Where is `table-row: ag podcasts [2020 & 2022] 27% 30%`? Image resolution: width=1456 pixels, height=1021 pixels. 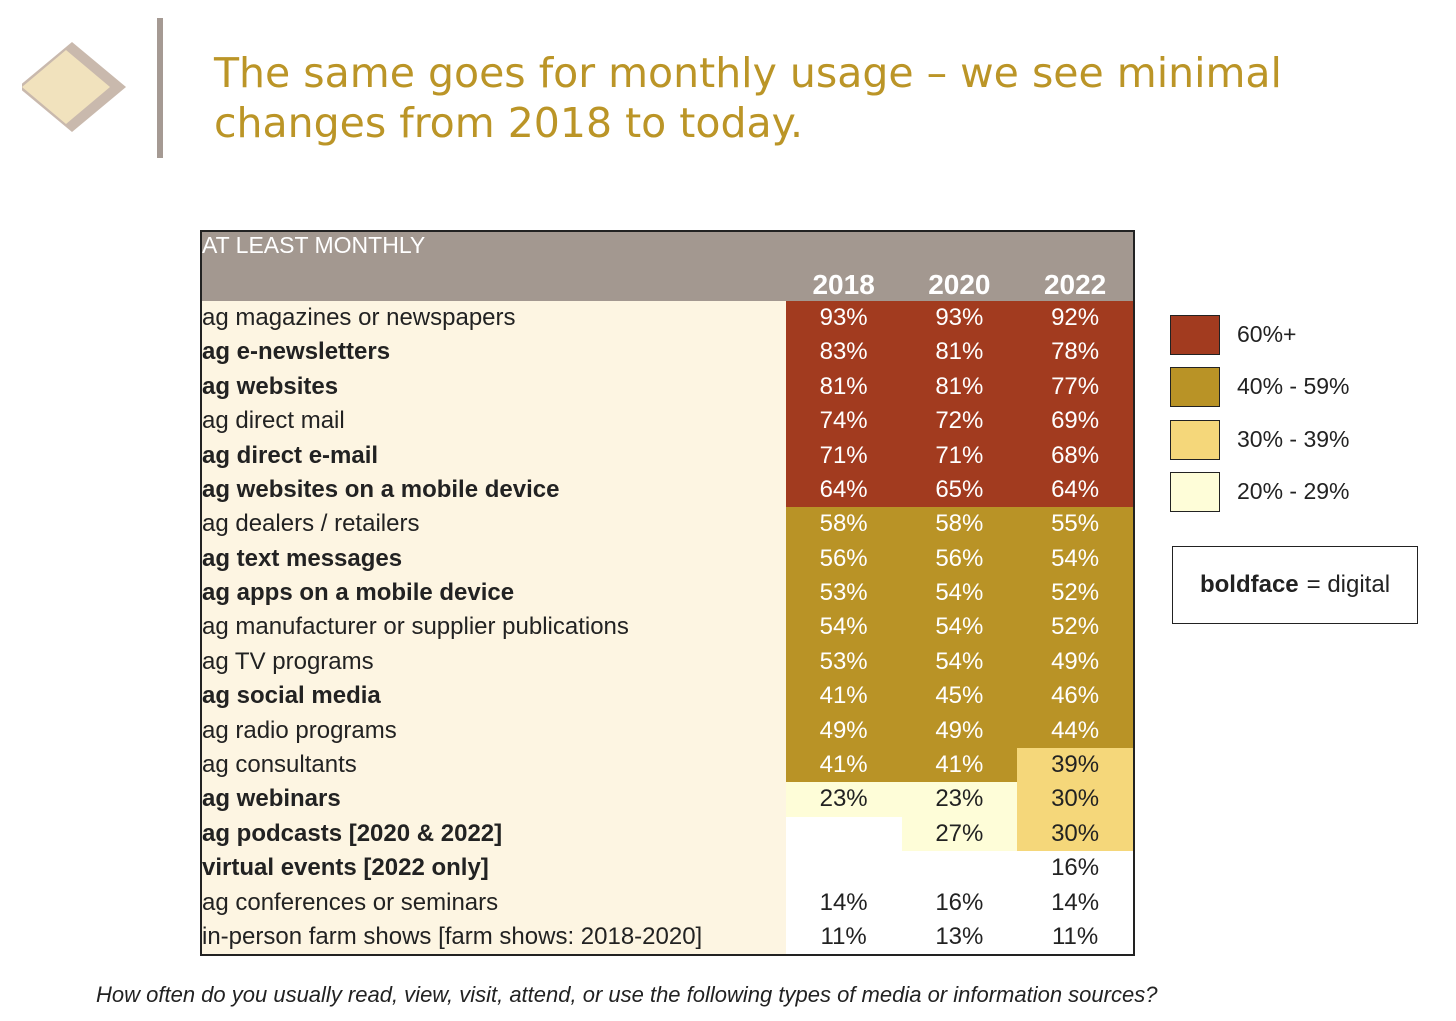 table-row: ag podcasts [2020 & 2022] 27% 30% is located at coordinates (667, 834).